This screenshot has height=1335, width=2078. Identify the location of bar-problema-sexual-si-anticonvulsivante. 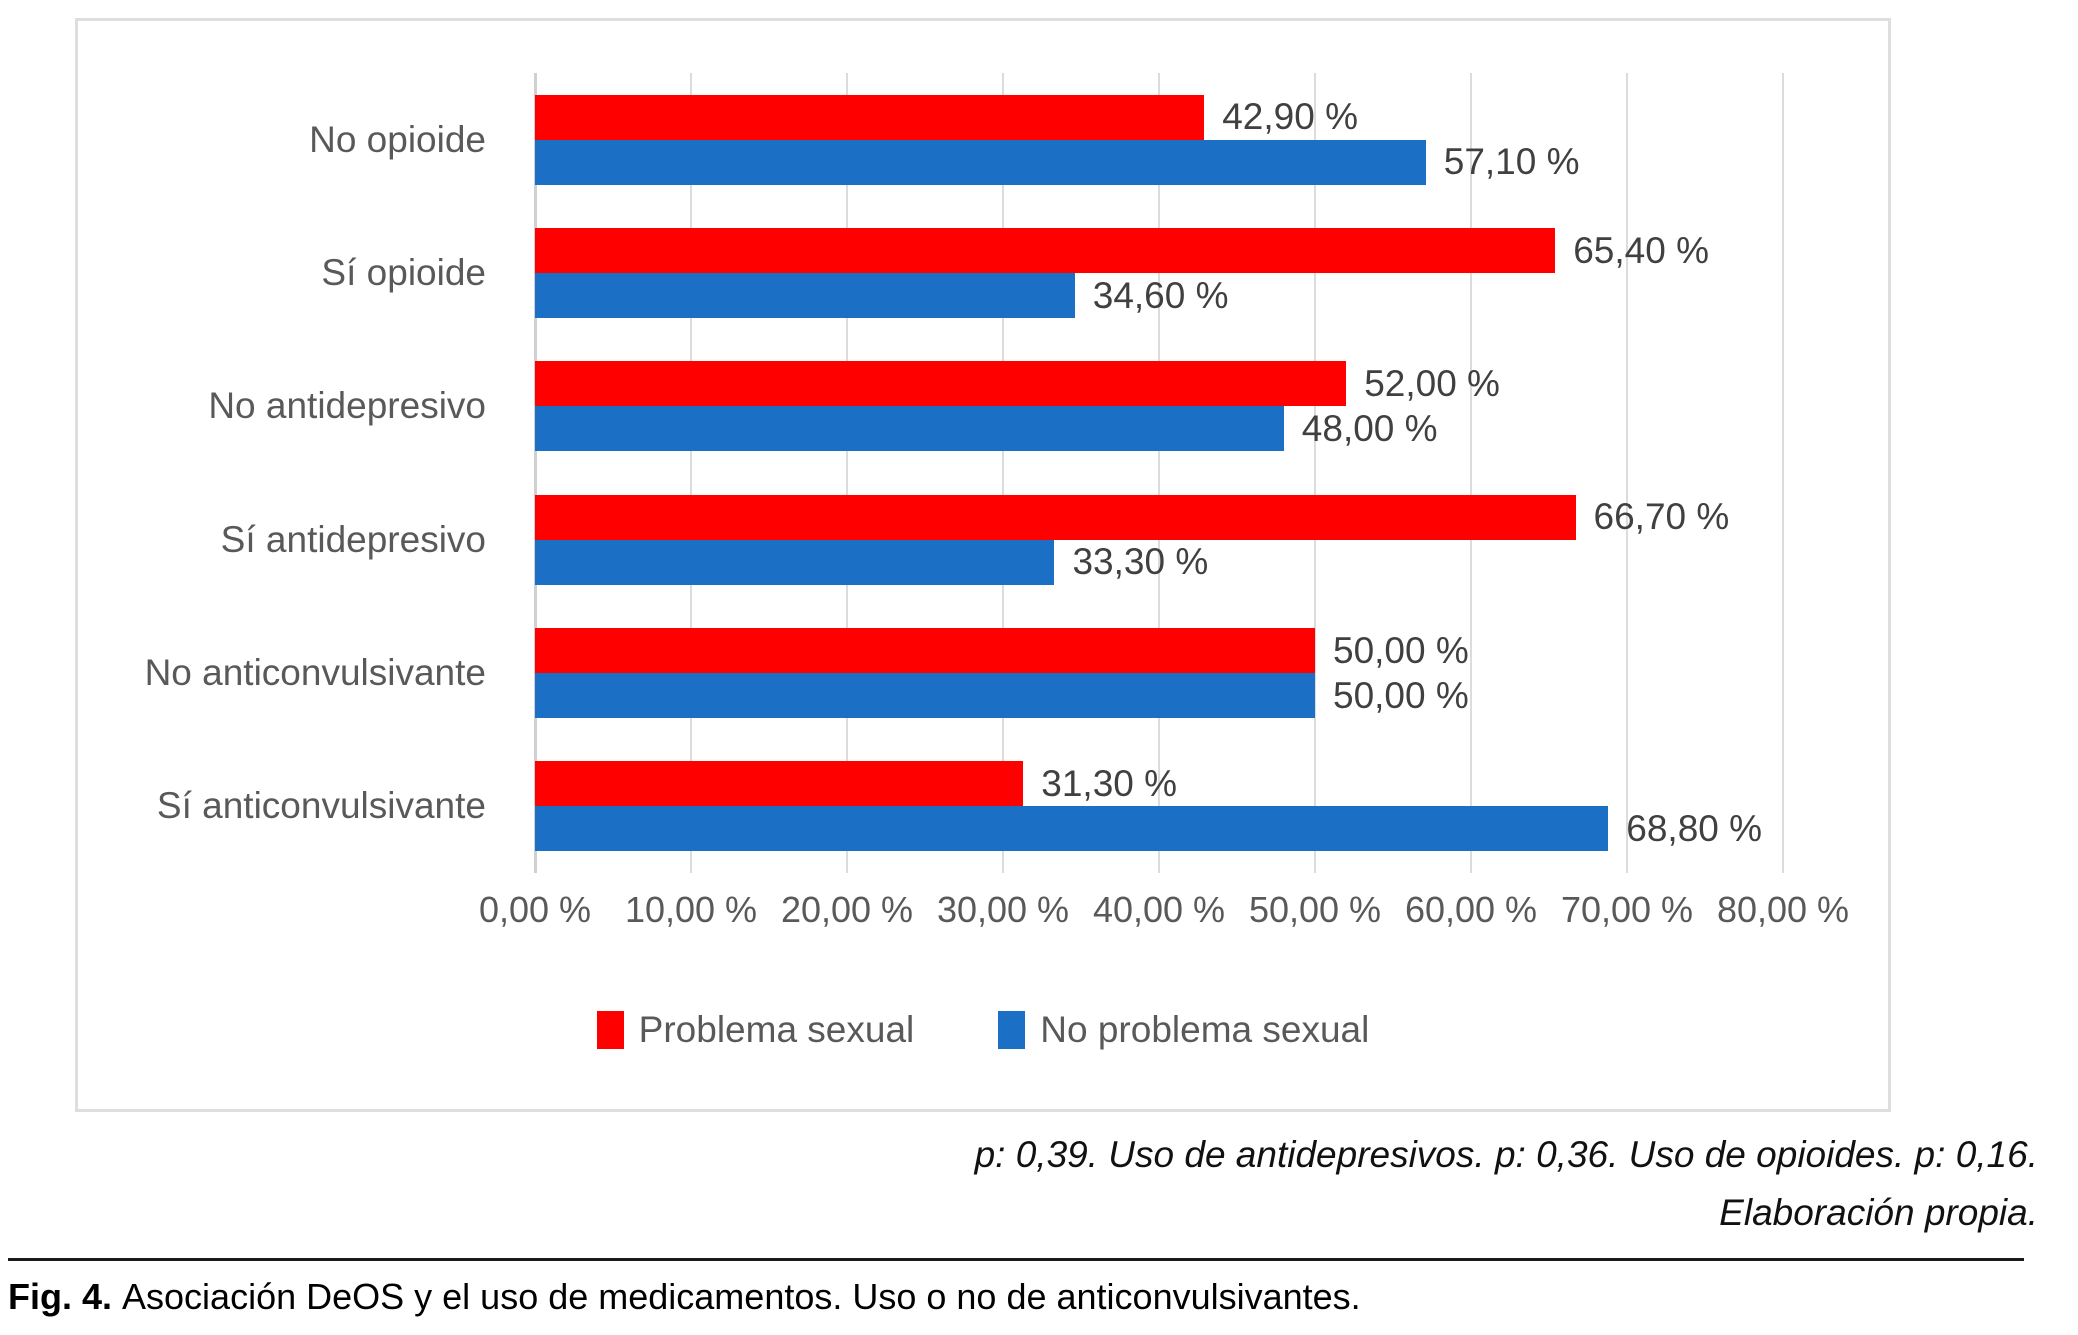
(779, 784).